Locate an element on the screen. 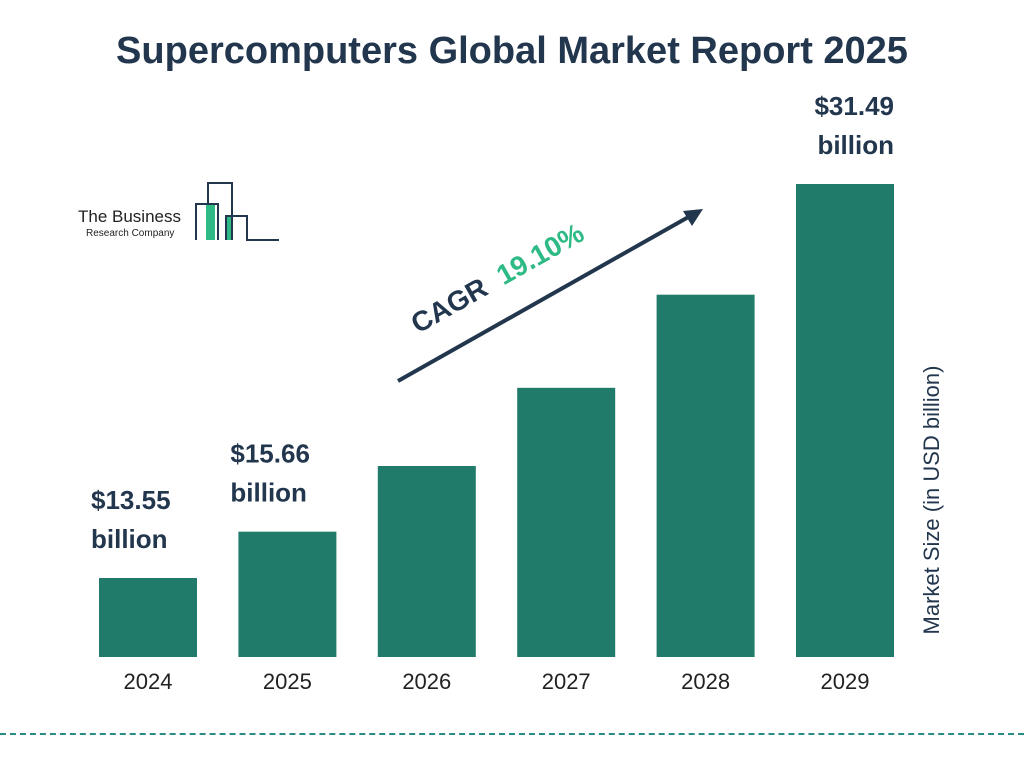 This screenshot has width=1024, height=768. bar-2025 is located at coordinates (287, 594).